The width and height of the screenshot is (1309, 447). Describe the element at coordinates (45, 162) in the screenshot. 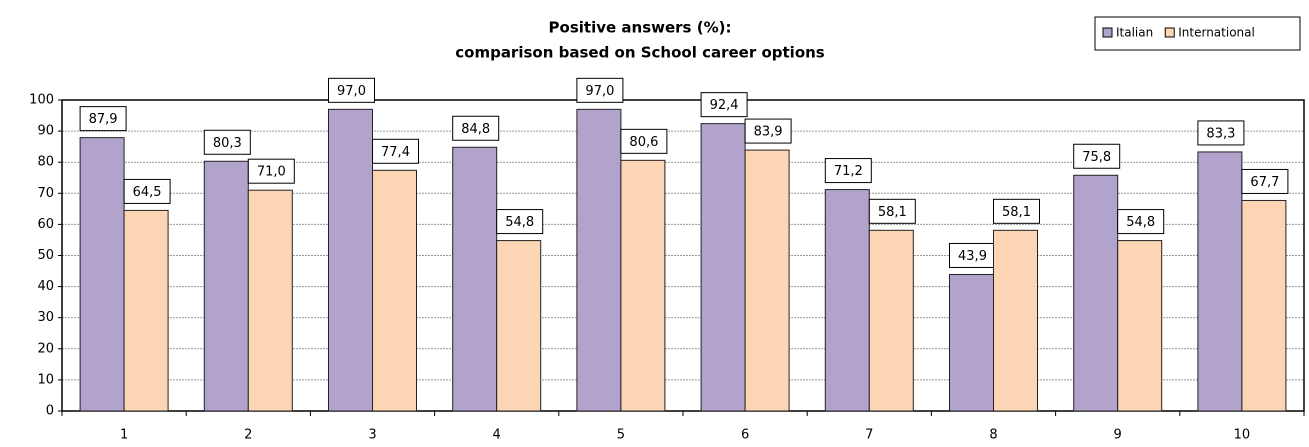

I see `y-tick-label: 80` at that location.